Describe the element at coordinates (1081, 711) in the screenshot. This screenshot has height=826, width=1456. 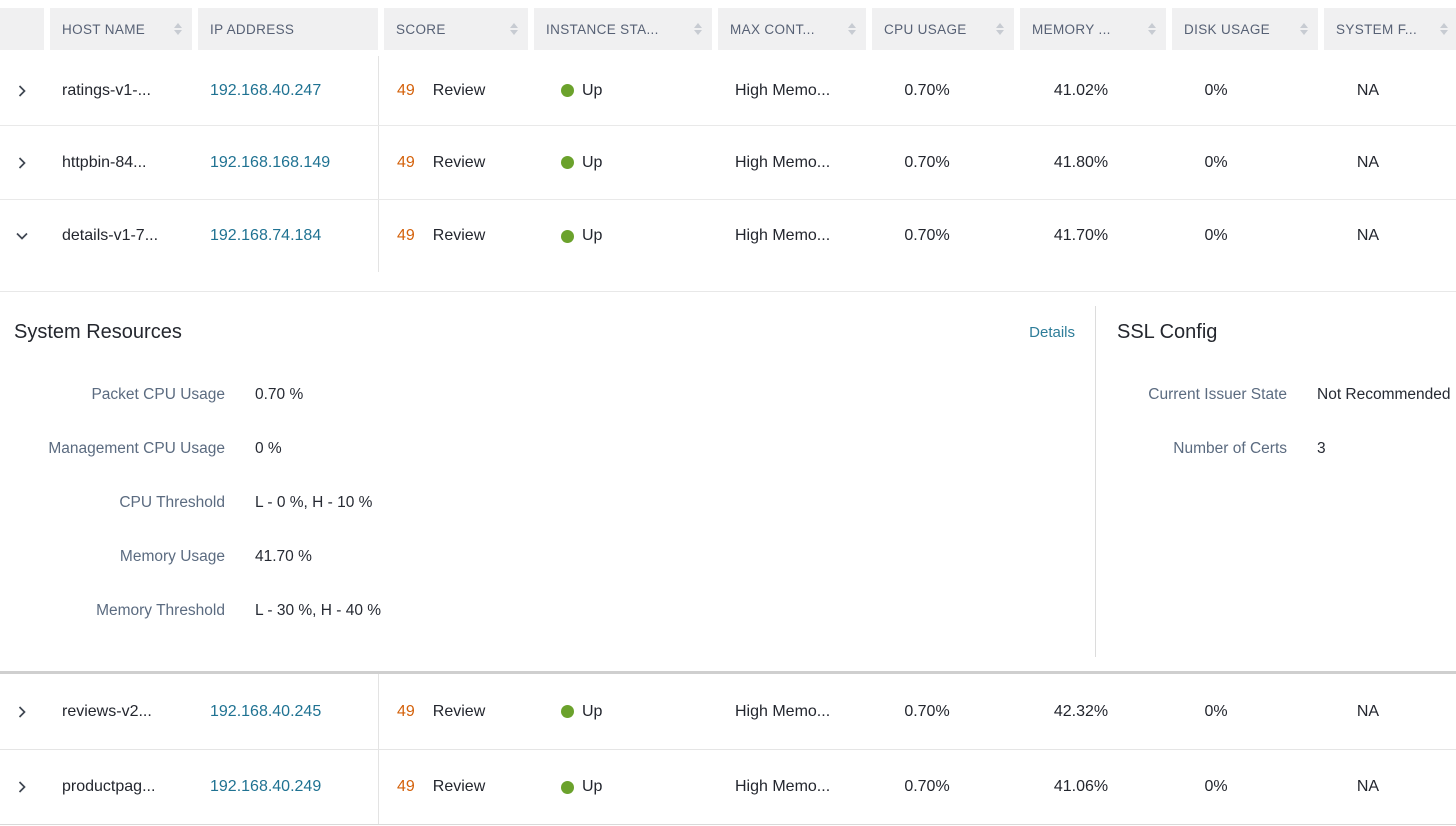
I see `memory-usage-cell-value: 42.32%` at that location.